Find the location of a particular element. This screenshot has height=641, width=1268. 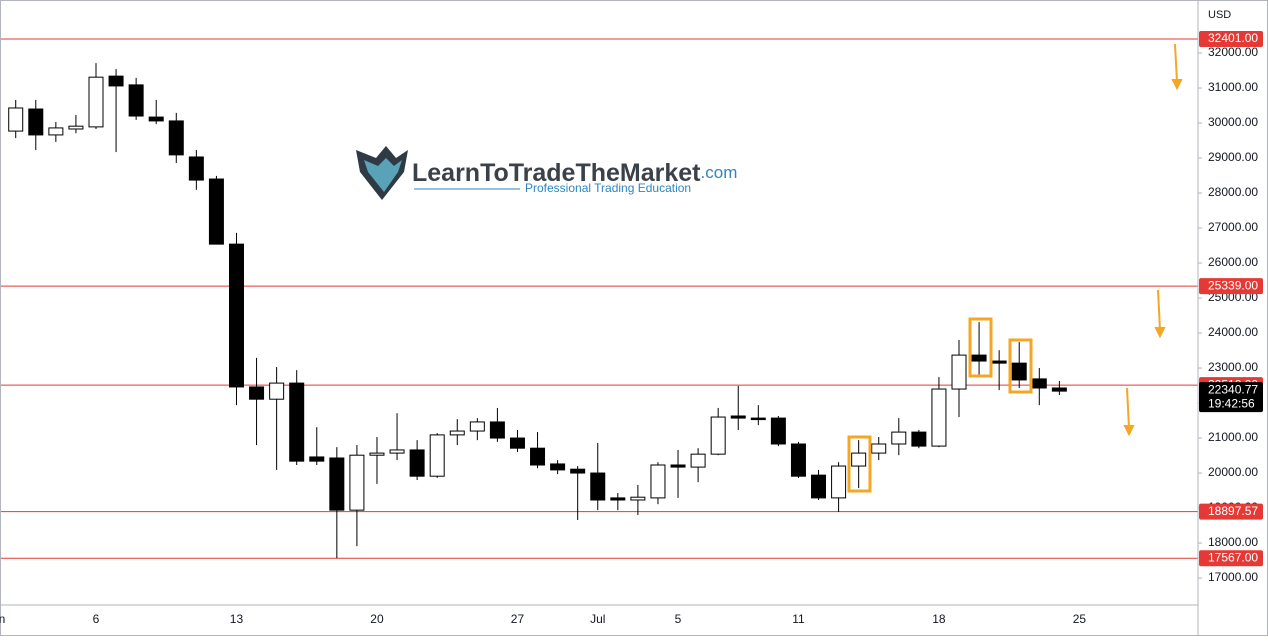

y-tick-label: 26000.00 is located at coordinates (1233, 262).